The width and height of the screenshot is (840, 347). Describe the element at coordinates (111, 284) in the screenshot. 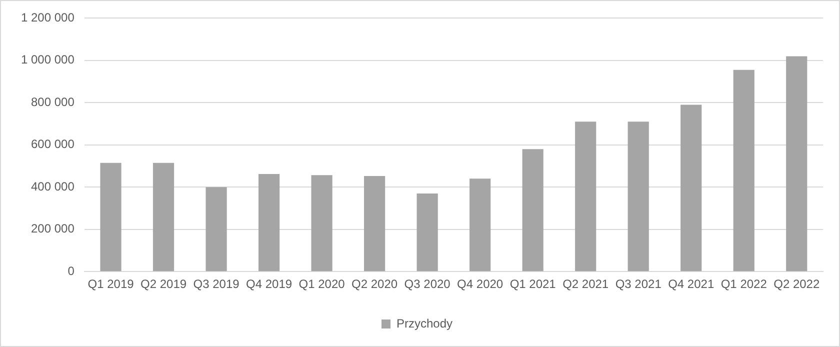

I see `x-tick-label: Q1 2019` at that location.